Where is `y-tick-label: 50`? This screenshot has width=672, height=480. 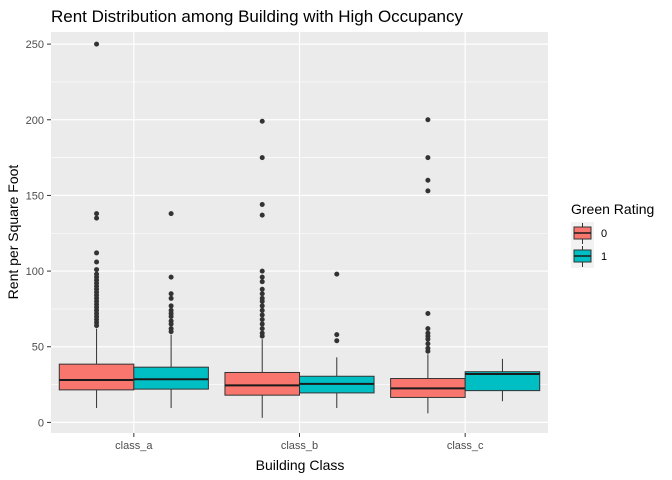 y-tick-label: 50 is located at coordinates (38, 348).